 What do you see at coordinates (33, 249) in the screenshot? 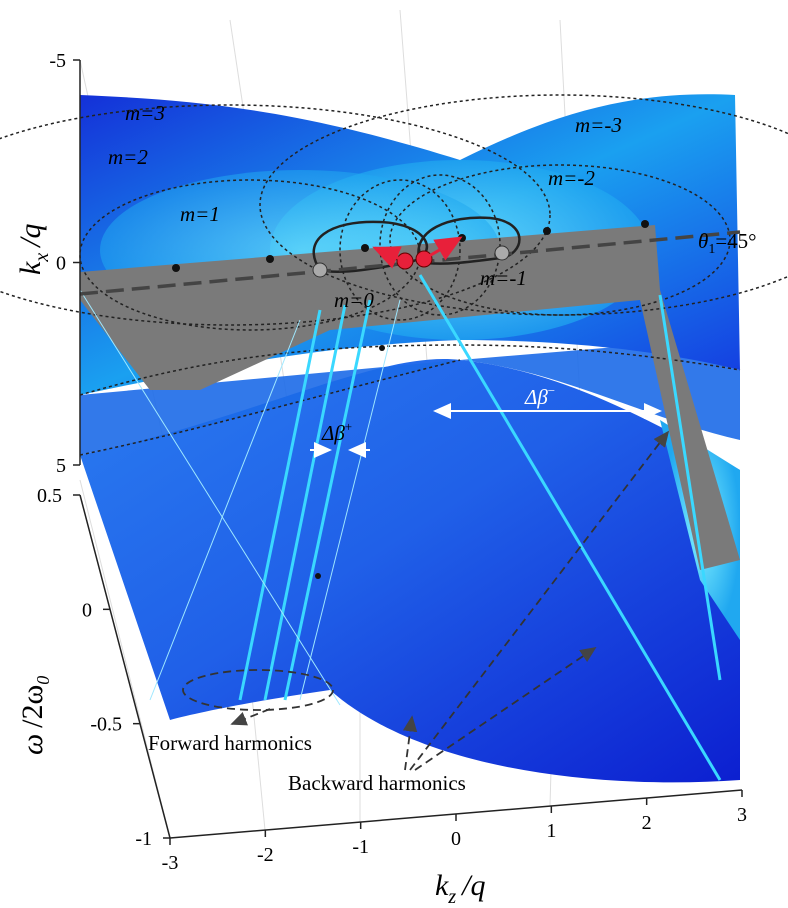
I see `y-axis-label: kx/q` at bounding box center [33, 249].